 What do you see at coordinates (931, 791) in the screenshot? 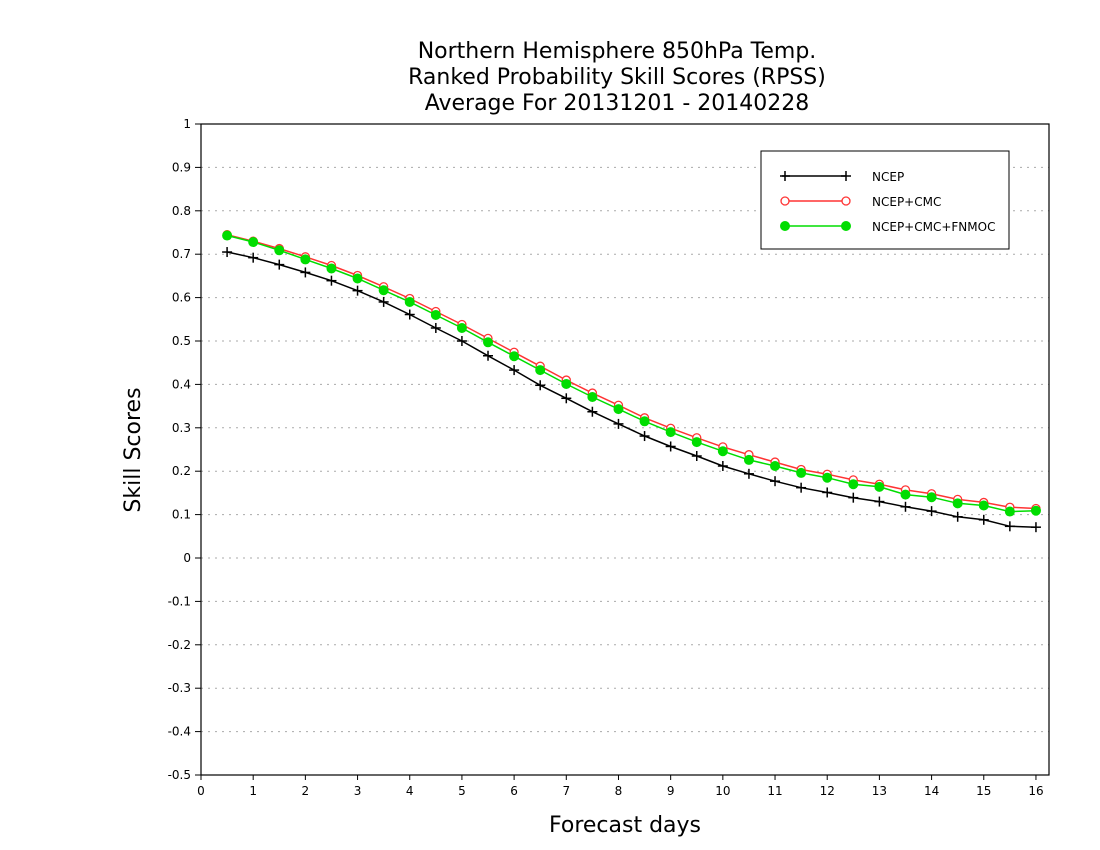
I see `x-tick-label: 14` at bounding box center [931, 791].